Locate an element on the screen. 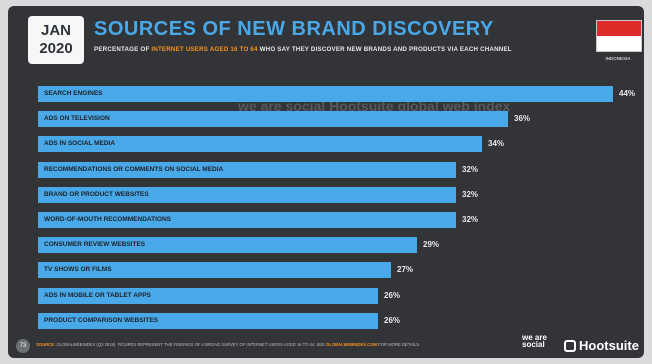 This screenshot has height=364, width=652. source-link: GLOBALWEBINDEX.COM is located at coordinates (351, 344).